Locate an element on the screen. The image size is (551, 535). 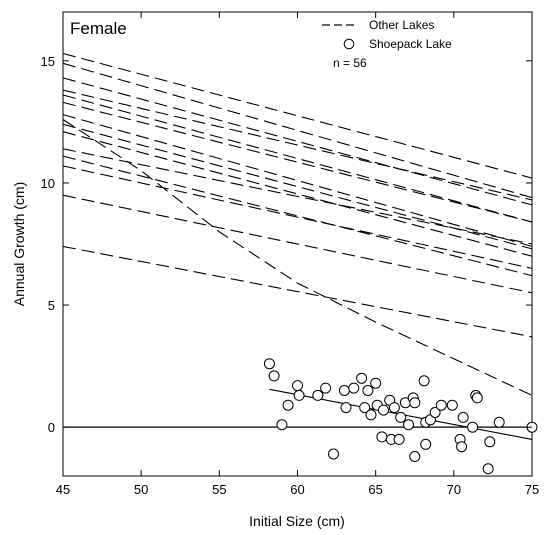
x-tick-label-55: 55 is located at coordinates (219, 489).